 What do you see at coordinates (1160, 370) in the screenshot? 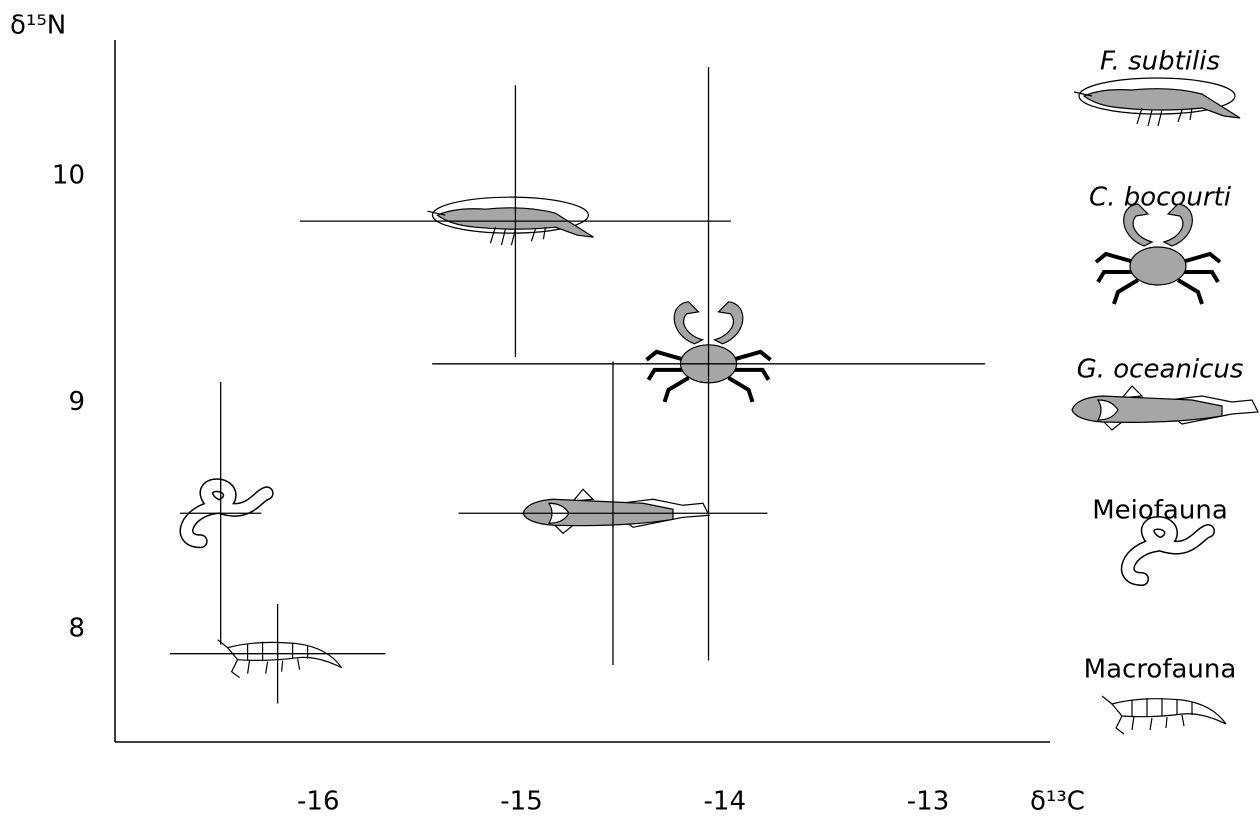
I see `legend-label: G. oceanicus` at bounding box center [1160, 370].